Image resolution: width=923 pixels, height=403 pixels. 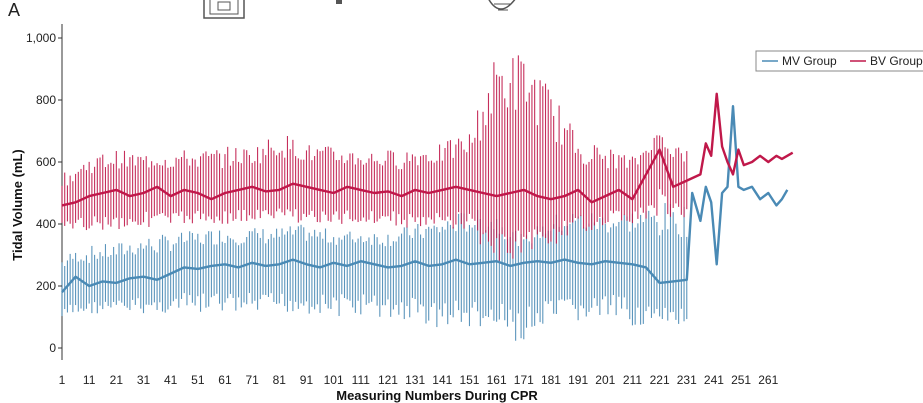 What do you see at coordinates (632, 380) in the screenshot?
I see `x-tick-label: 211` at bounding box center [632, 380].